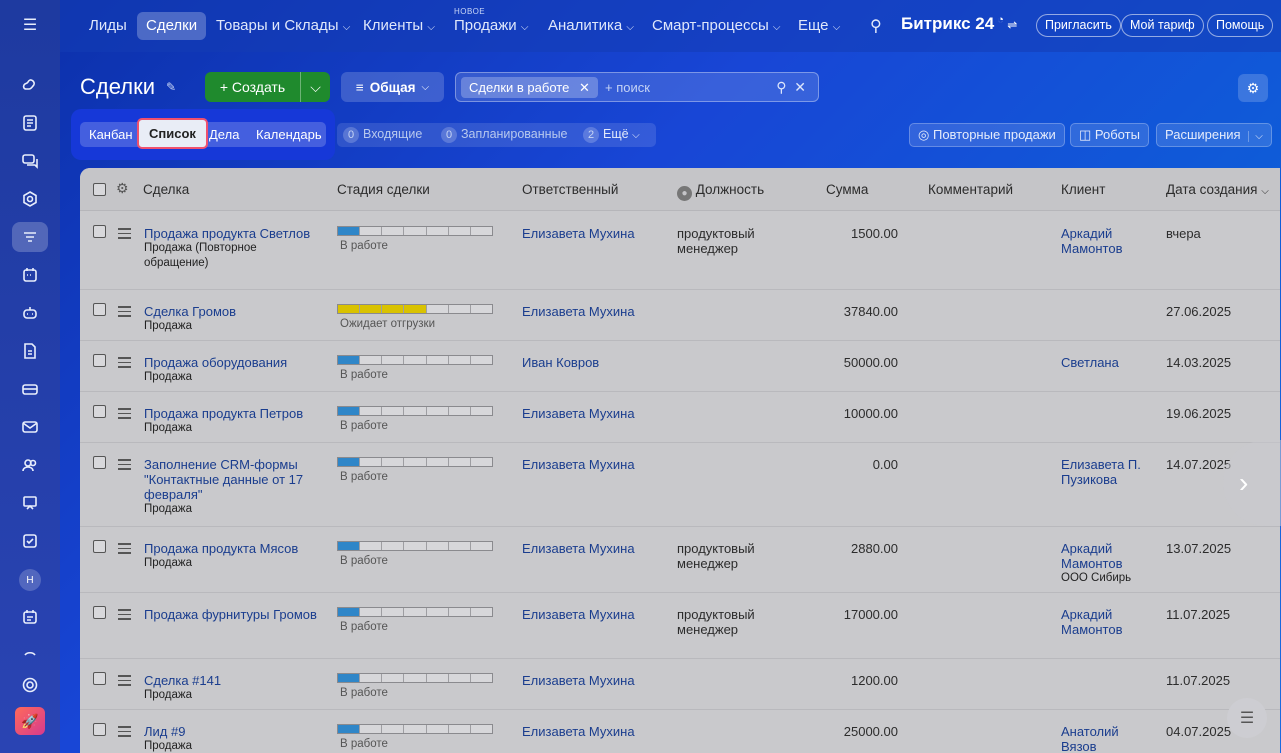  What do you see at coordinates (165, 731) in the screenshot?
I see `deal-title-link: Лид #9` at bounding box center [165, 731].